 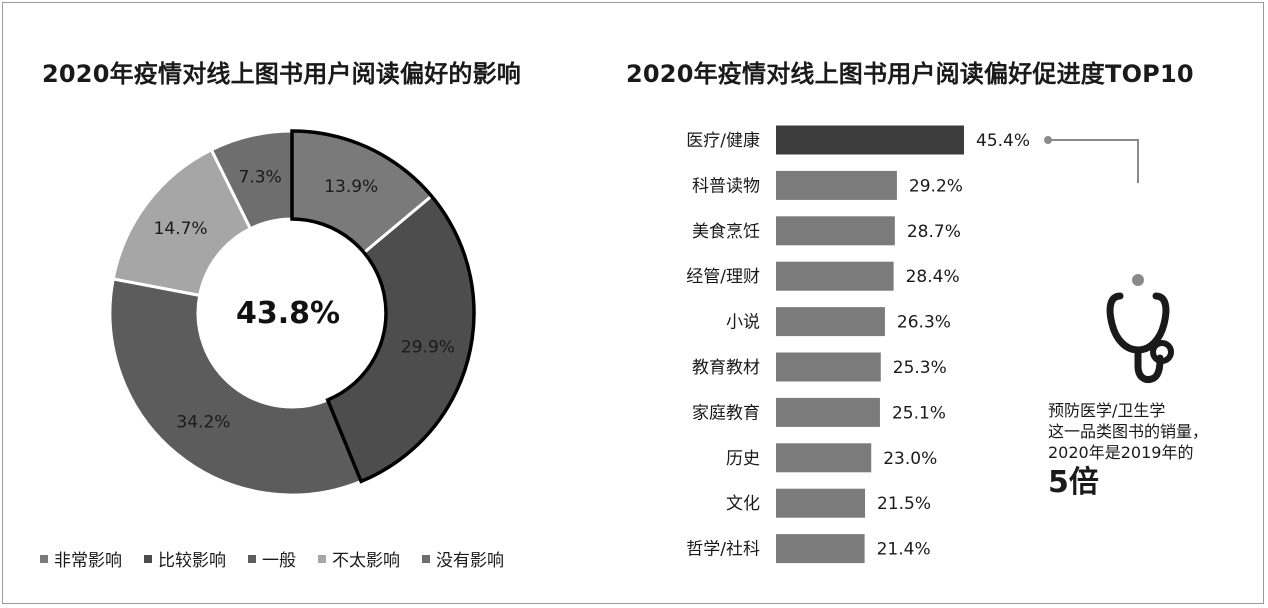 I want to click on donut-chart-title: 2020年疫情对线上图书用户阅读偏好的影响, so click(x=281, y=74).